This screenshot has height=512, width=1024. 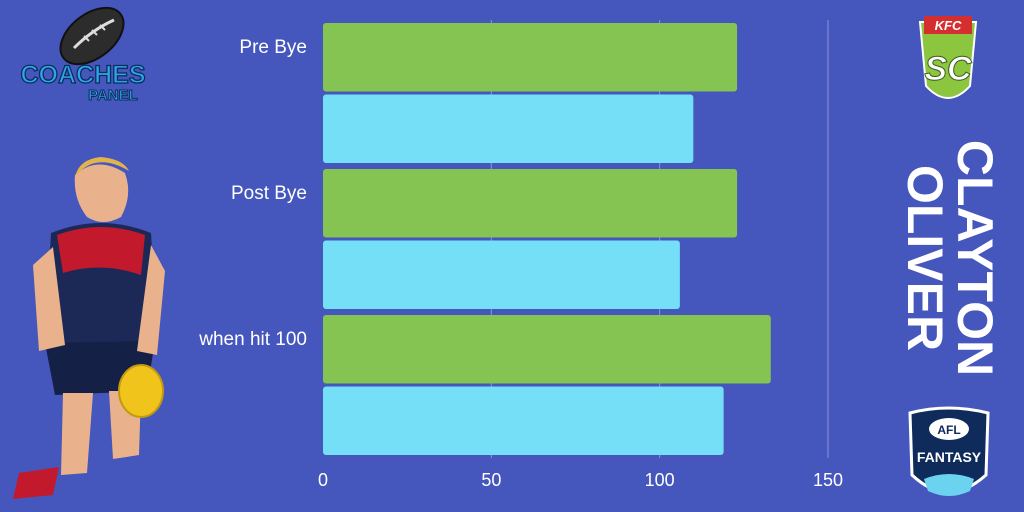 What do you see at coordinates (948, 25) in the screenshot?
I see `sc-banner-text: KFC` at bounding box center [948, 25].